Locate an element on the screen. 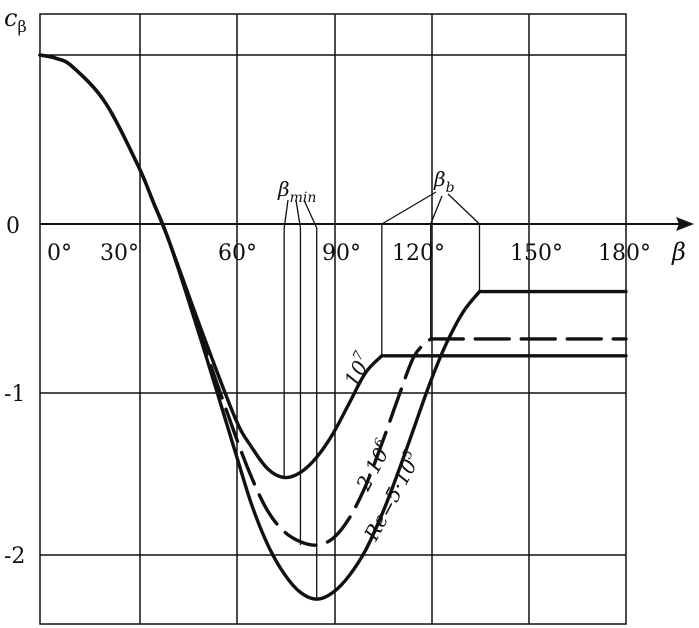 This screenshot has height=628, width=699. y-tick-label-neg1: -1 is located at coordinates (14, 394).